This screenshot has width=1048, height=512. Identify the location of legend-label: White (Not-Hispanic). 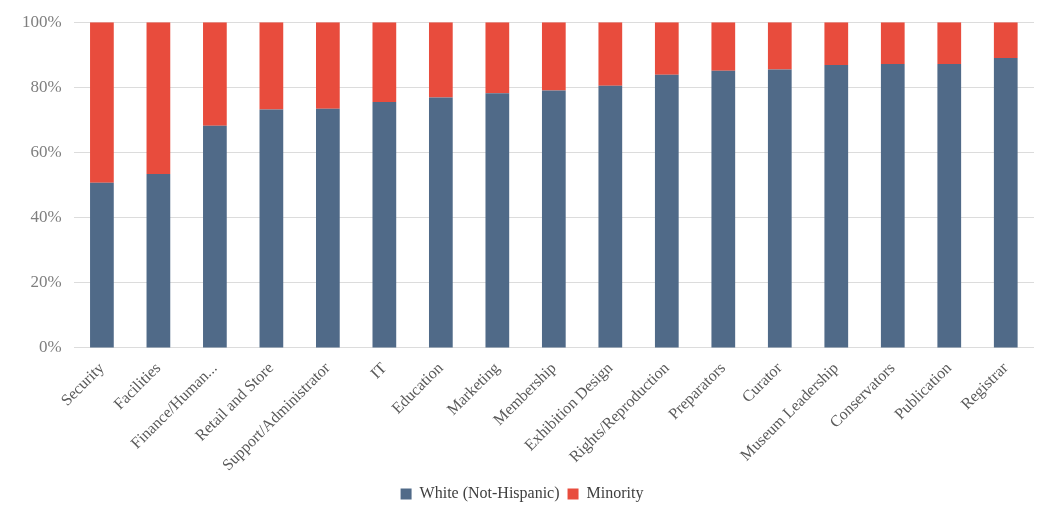
(489, 493).